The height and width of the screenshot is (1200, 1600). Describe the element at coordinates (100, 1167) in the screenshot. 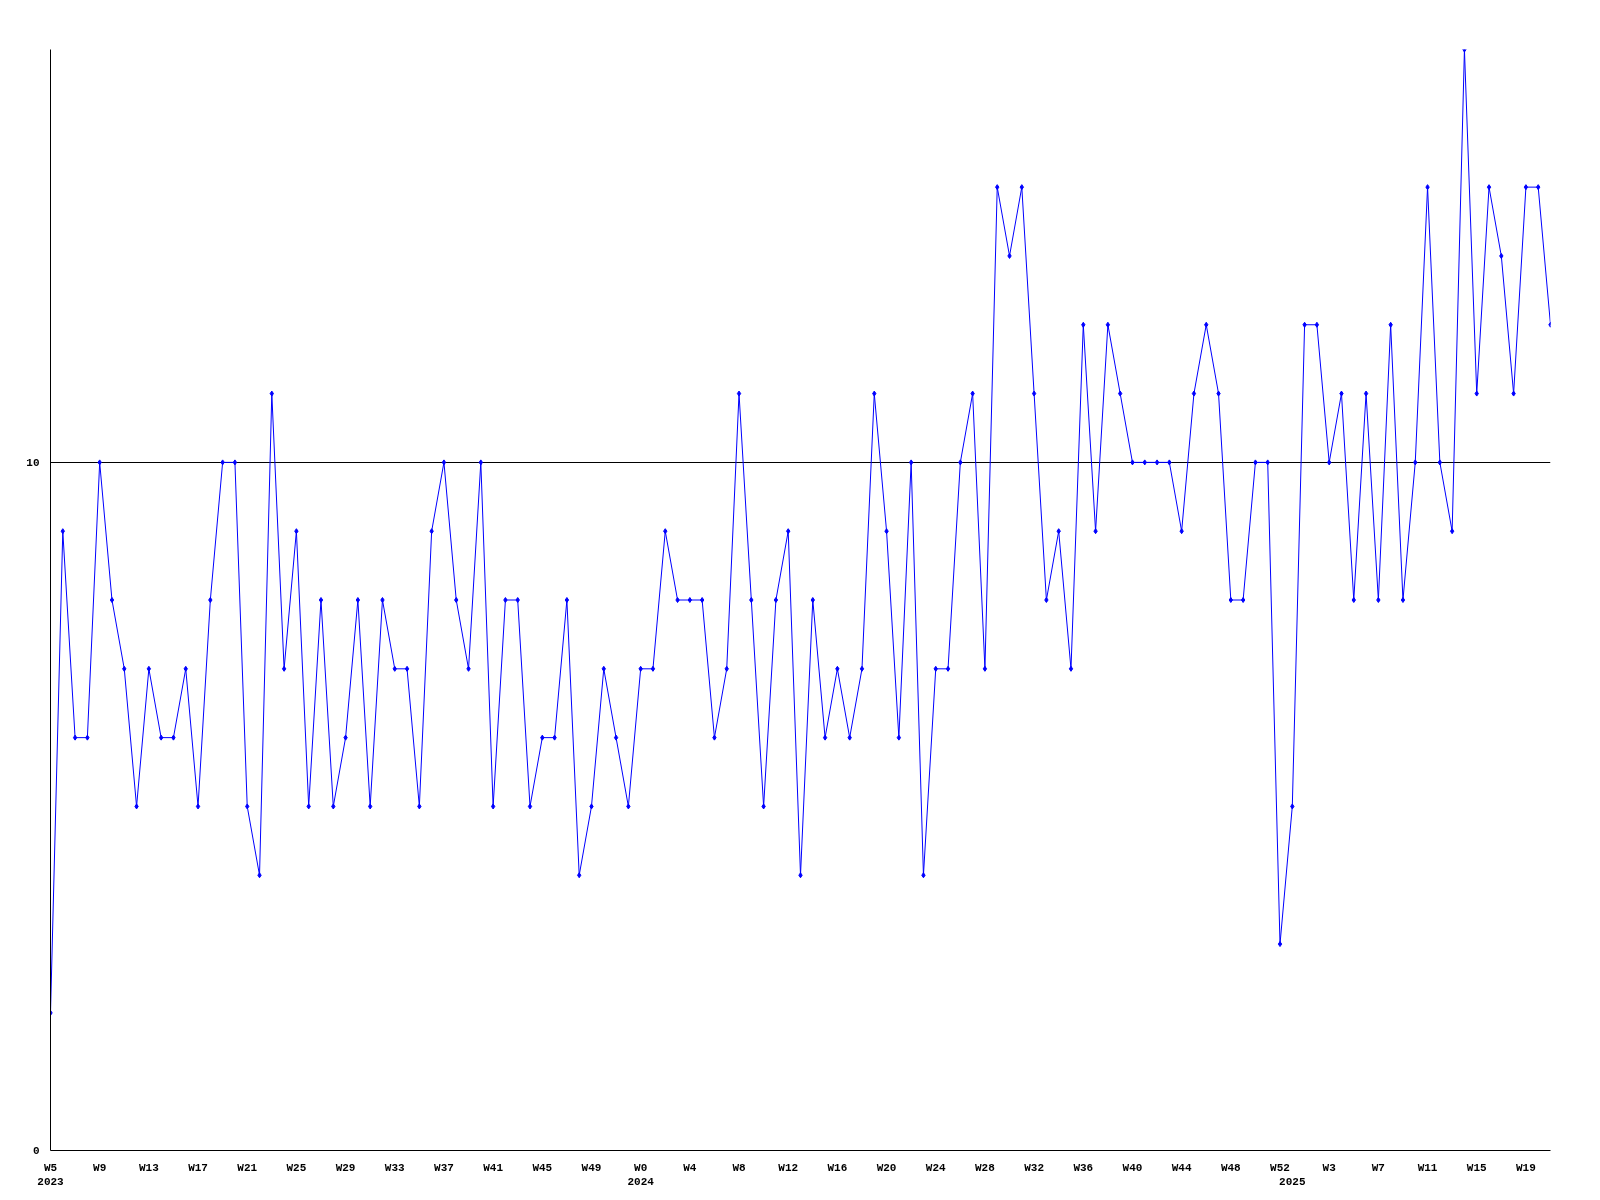

I see `x-tick-label: W9` at that location.